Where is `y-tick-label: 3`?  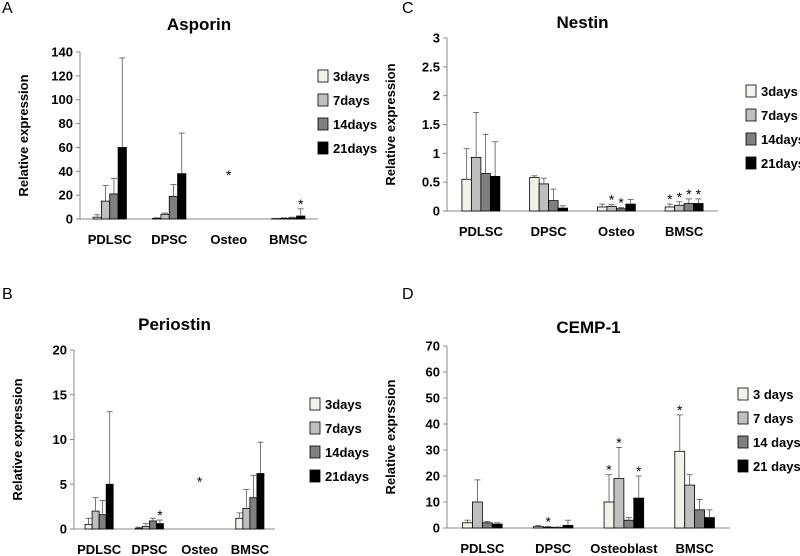
y-tick-label: 3 is located at coordinates (436, 38).